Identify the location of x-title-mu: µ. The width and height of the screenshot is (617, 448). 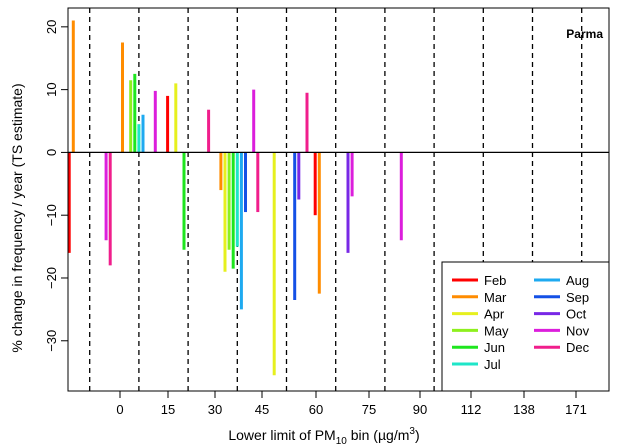
(382, 435).